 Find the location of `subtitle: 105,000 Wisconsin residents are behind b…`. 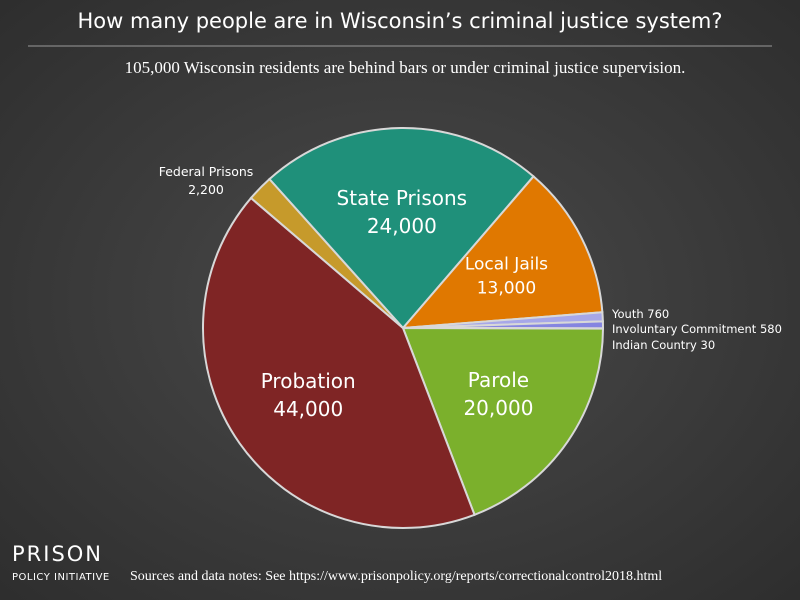

subtitle: 105,000 Wisconsin residents are behind b… is located at coordinates (405, 67).